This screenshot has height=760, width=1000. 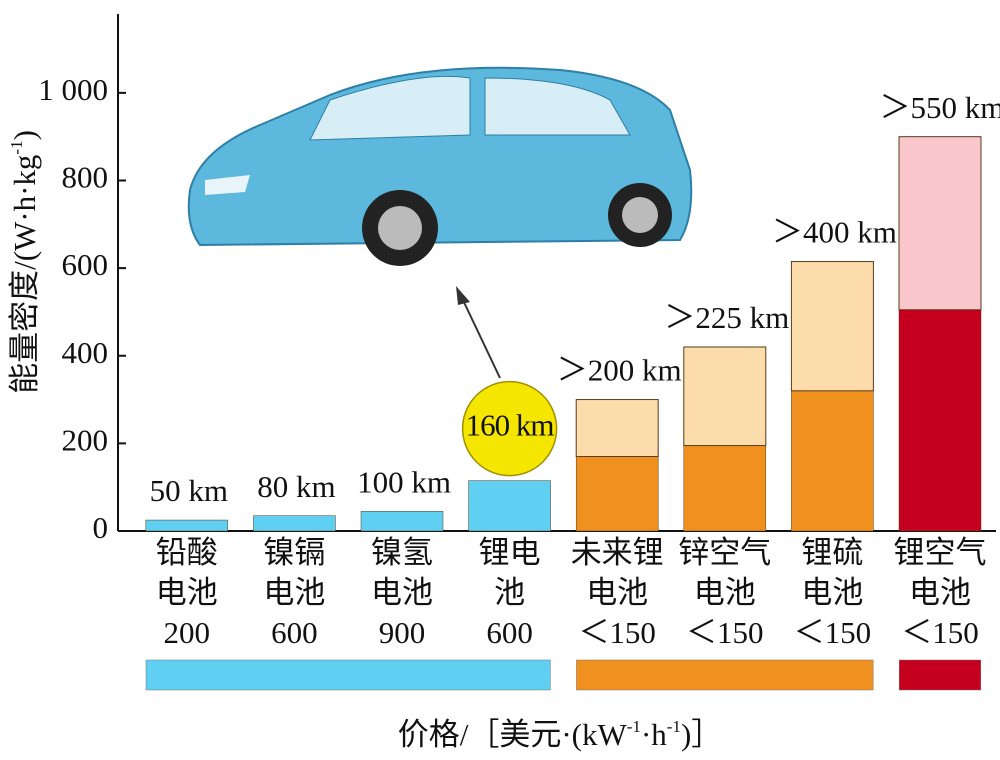 What do you see at coordinates (85, 352) in the screenshot?
I see `y-tick-label: 400` at bounding box center [85, 352].